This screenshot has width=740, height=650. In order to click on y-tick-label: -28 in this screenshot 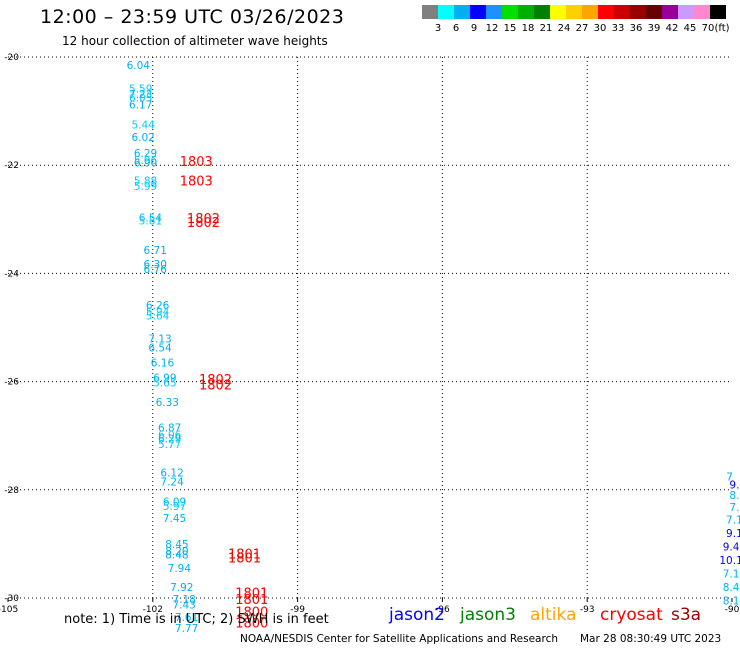, I will do `click(11, 491)`.